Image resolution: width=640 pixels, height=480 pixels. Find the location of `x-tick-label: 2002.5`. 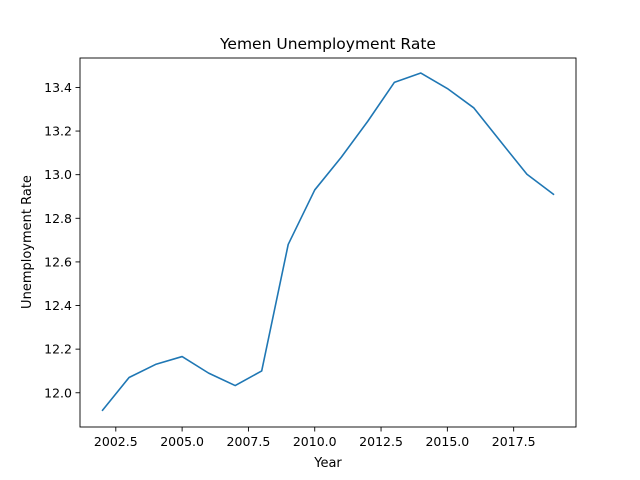

x-tick-label: 2002.5 is located at coordinates (116, 441).